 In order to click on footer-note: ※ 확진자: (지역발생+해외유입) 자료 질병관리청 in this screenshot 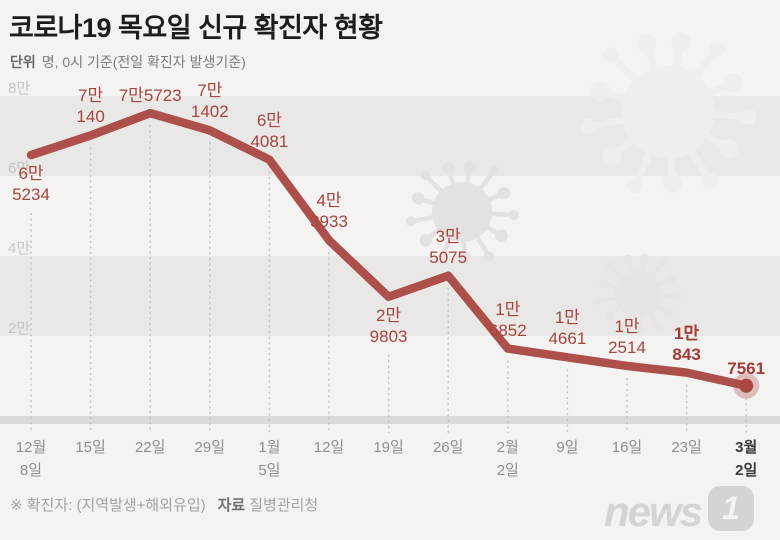, I will do `click(164, 504)`.